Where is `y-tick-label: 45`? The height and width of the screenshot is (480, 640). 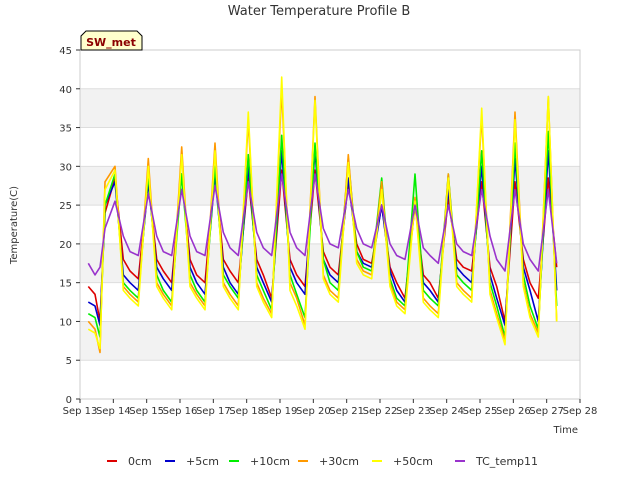
y-tick-label: 45 is located at coordinates (65, 51).